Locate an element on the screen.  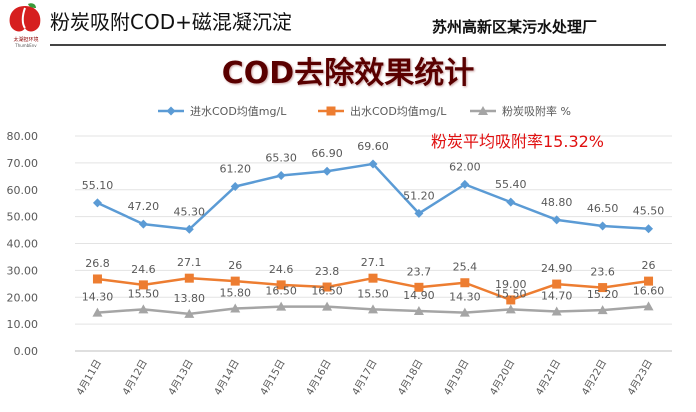
data-label: 15.20 is located at coordinates (603, 294).